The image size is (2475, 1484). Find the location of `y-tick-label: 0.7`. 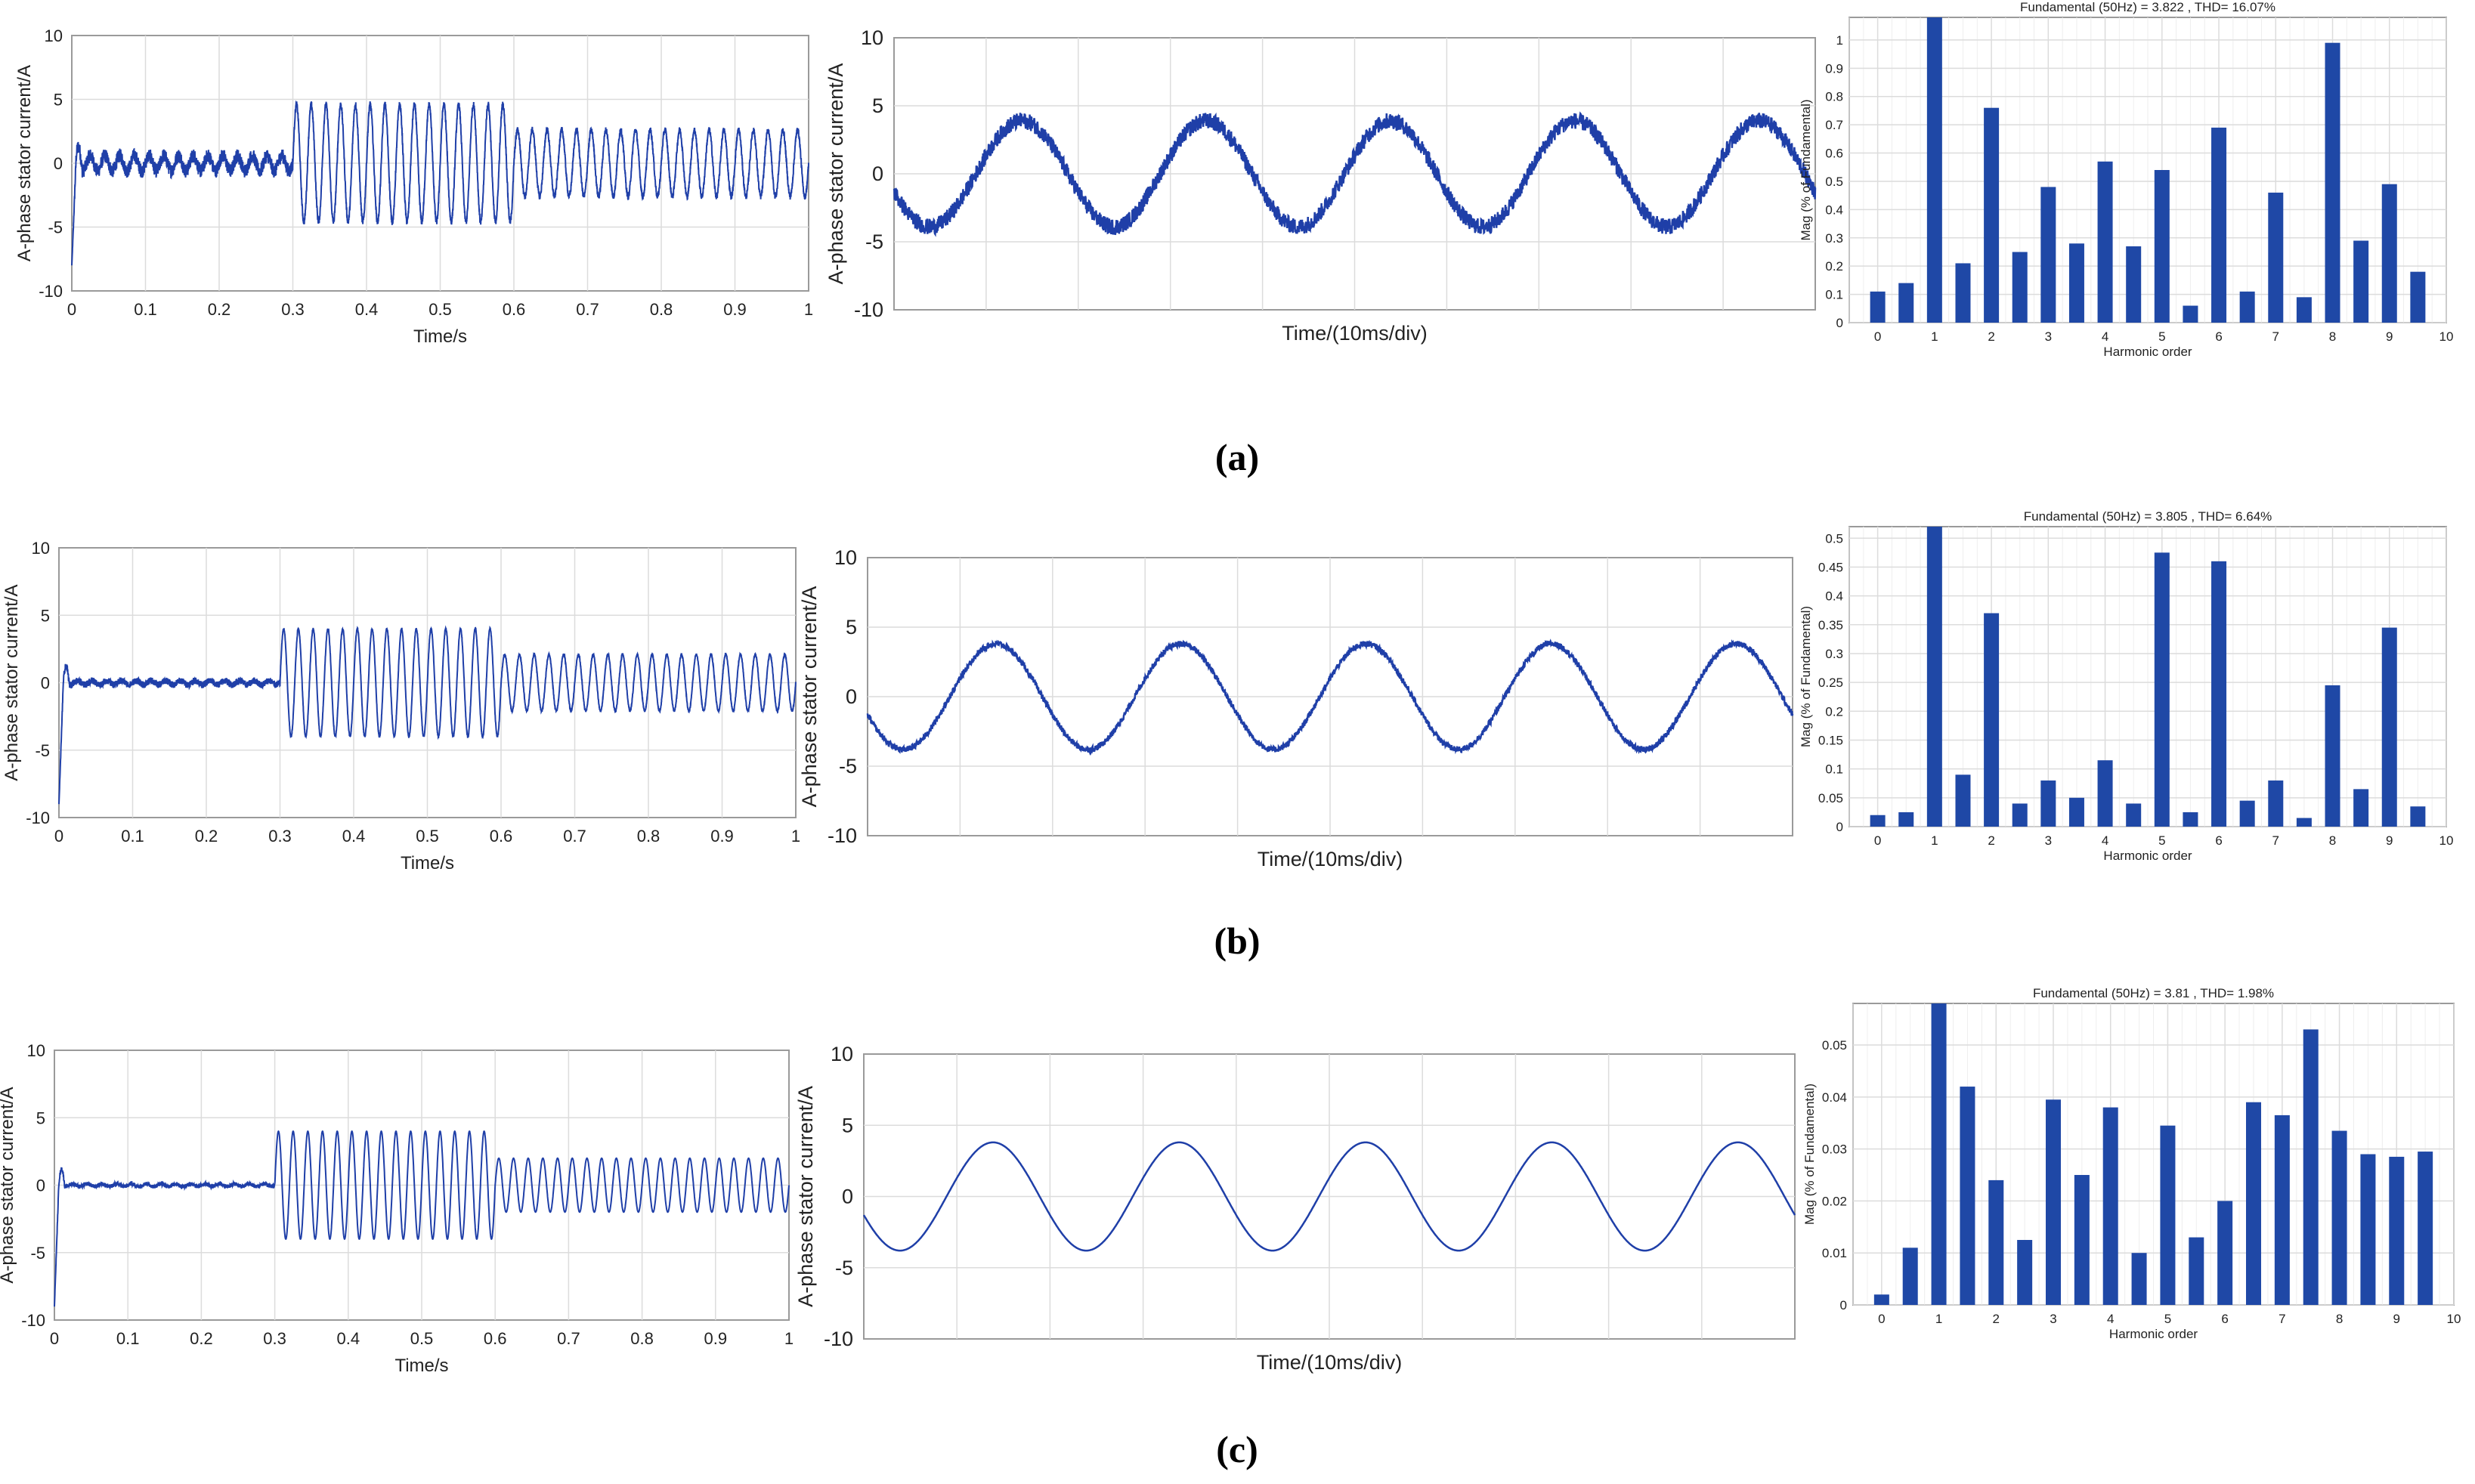

y-tick-label: 0.7 is located at coordinates (1834, 125).